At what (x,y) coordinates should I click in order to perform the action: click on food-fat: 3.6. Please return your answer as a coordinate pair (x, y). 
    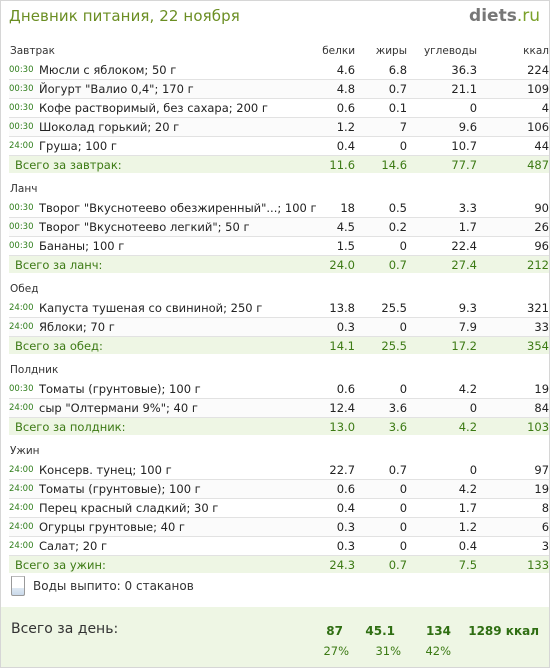
    Looking at the image, I should click on (381, 408).